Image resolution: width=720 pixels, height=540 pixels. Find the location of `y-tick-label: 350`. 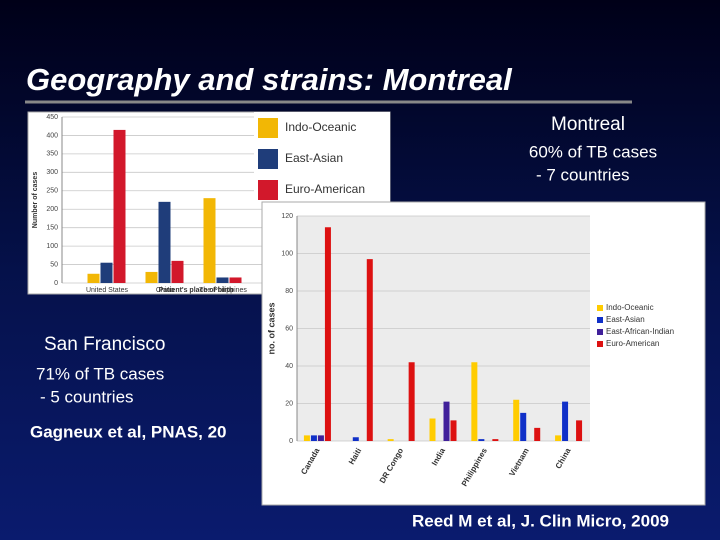

y-tick-label: 350 is located at coordinates (52, 154).